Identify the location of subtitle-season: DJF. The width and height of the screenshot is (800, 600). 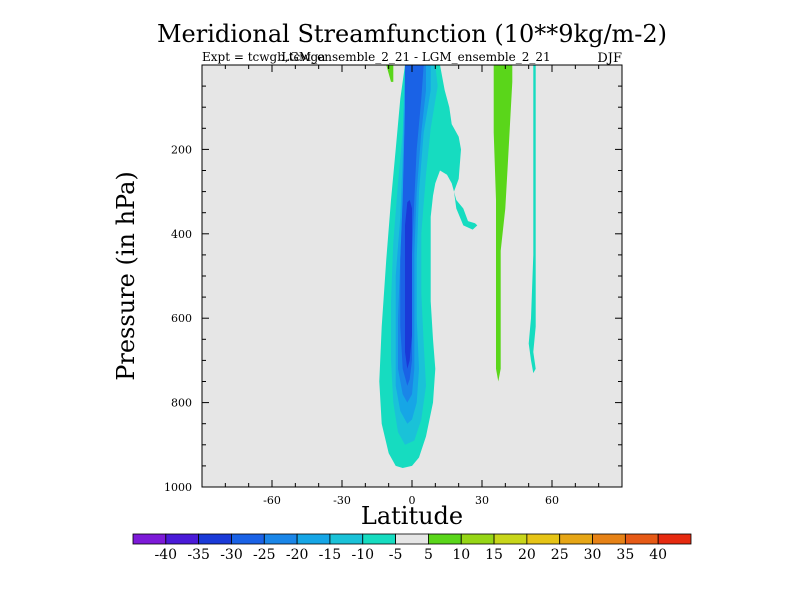
(609, 58).